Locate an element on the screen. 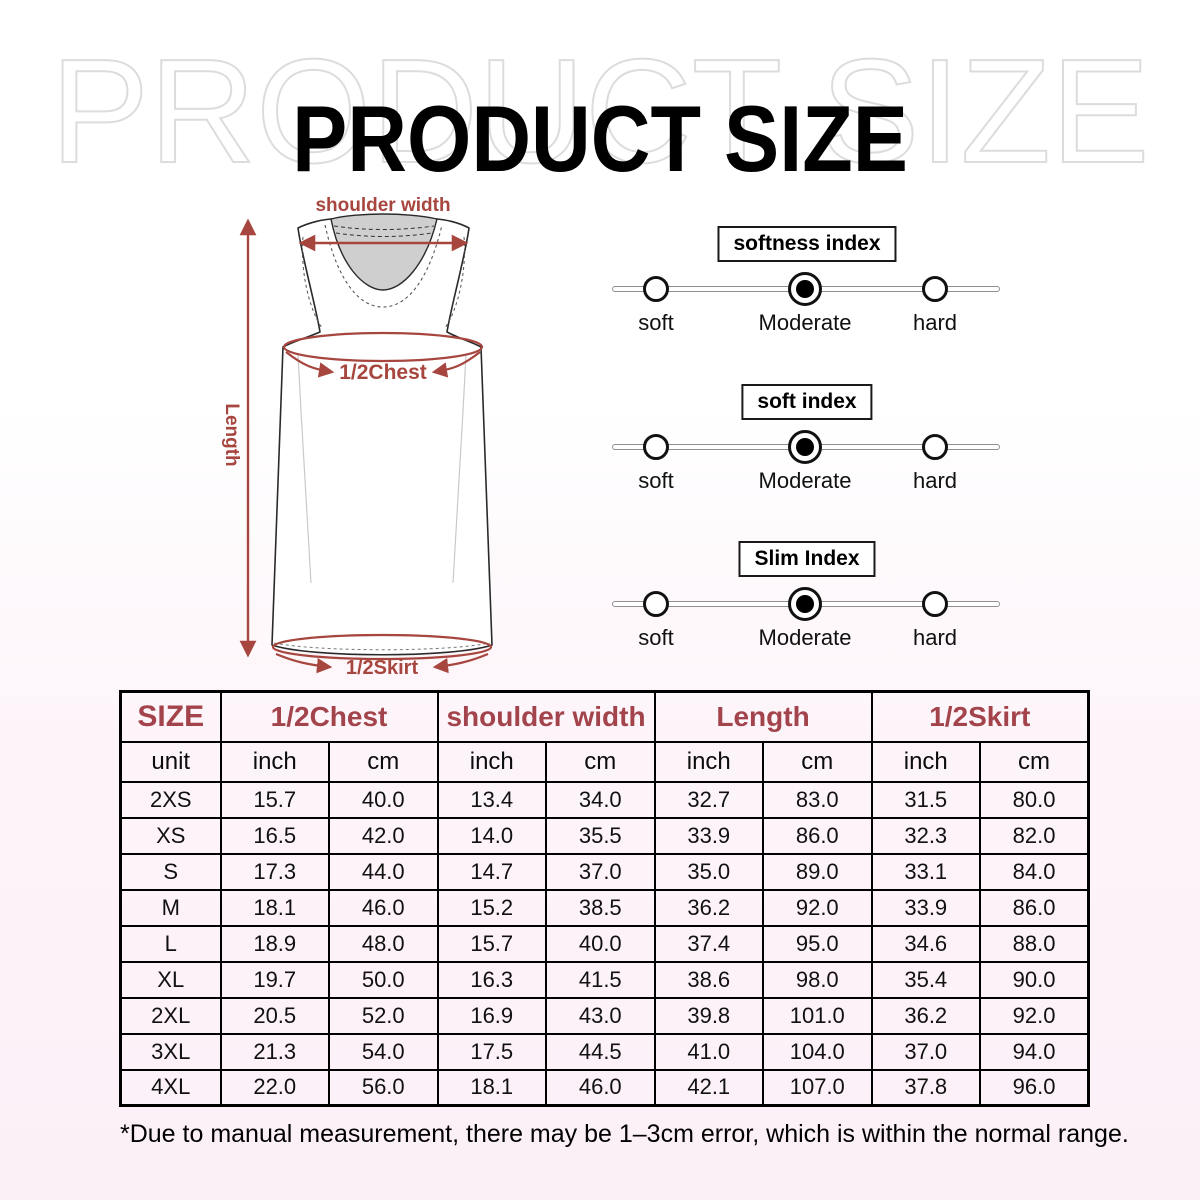 This screenshot has height=1200, width=1200. measurement-cell: 48.0 is located at coordinates (383, 943).